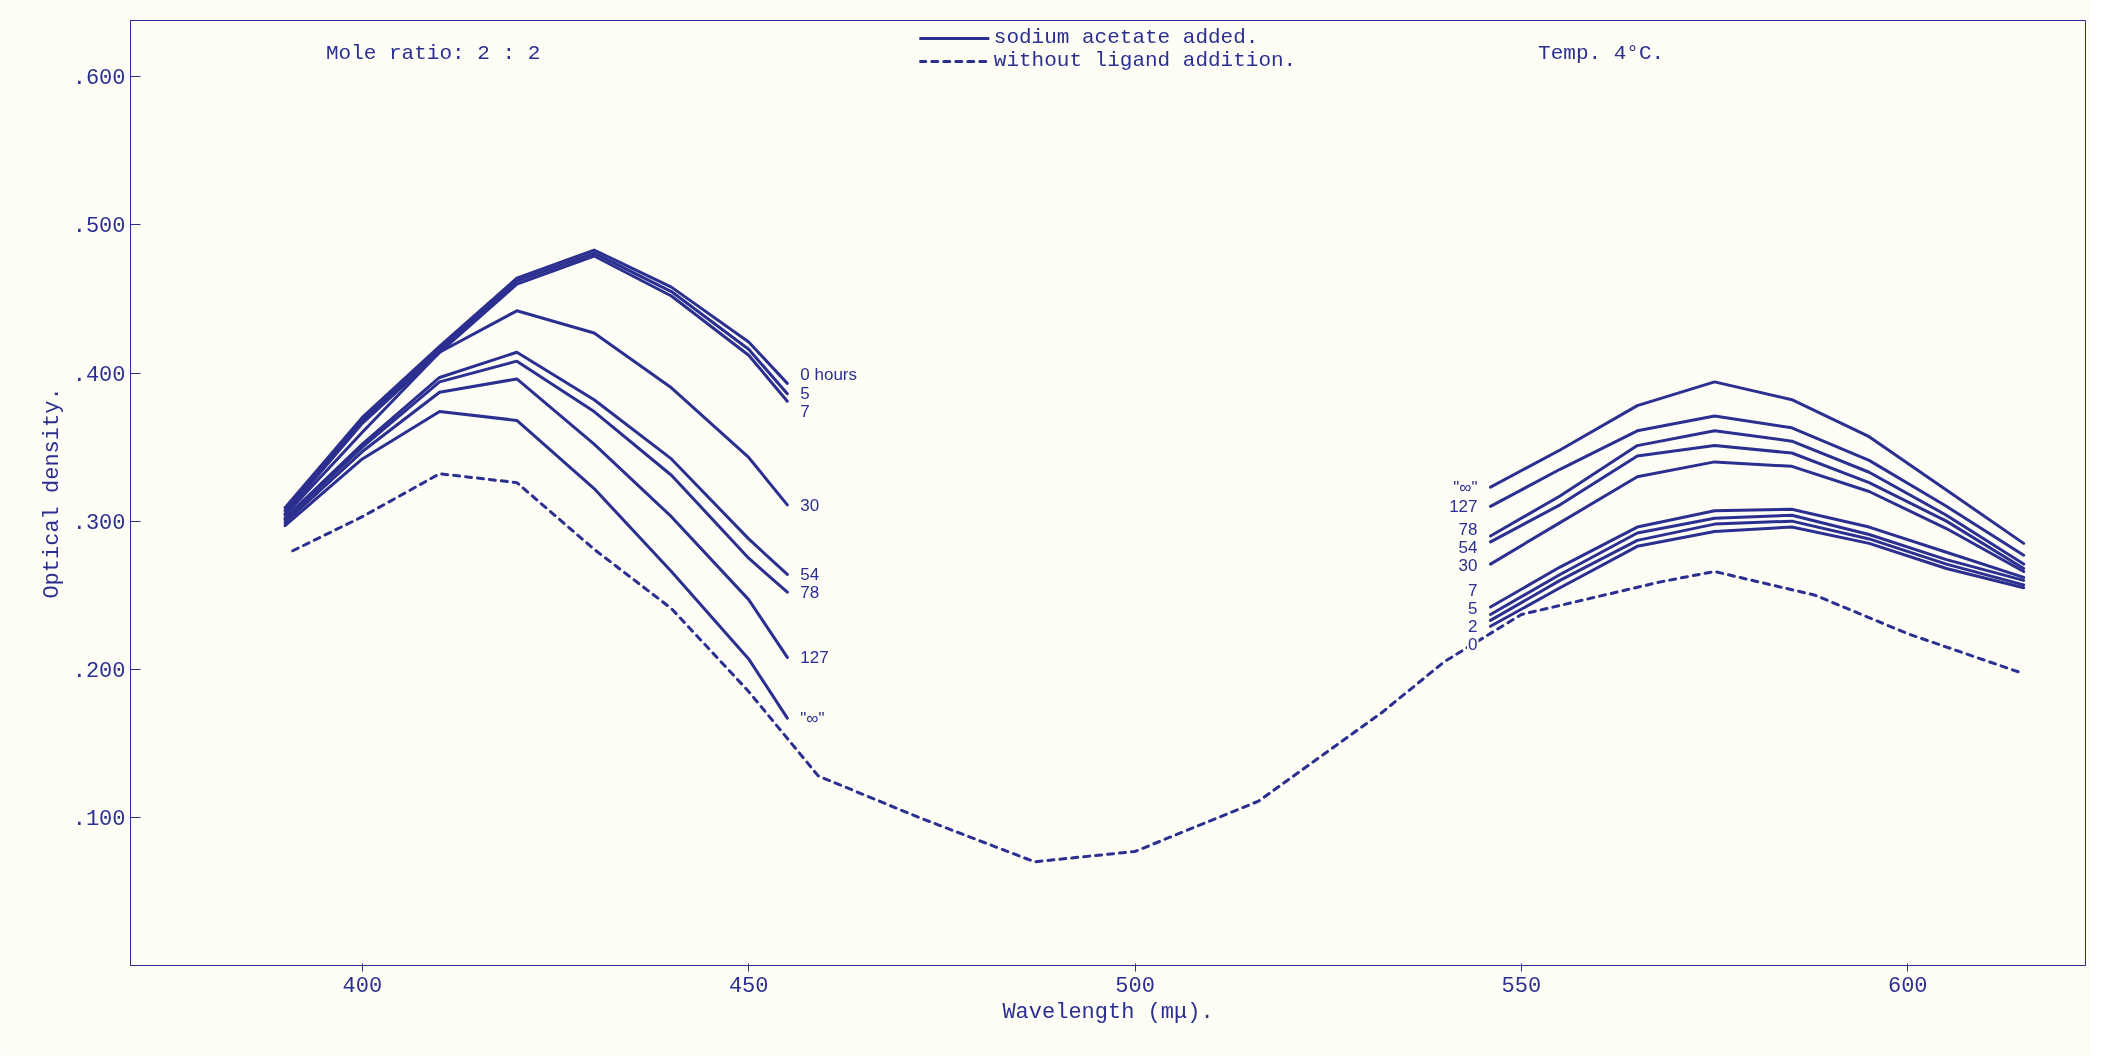  What do you see at coordinates (99, 819) in the screenshot?
I see `y-tick-label: .100` at bounding box center [99, 819].